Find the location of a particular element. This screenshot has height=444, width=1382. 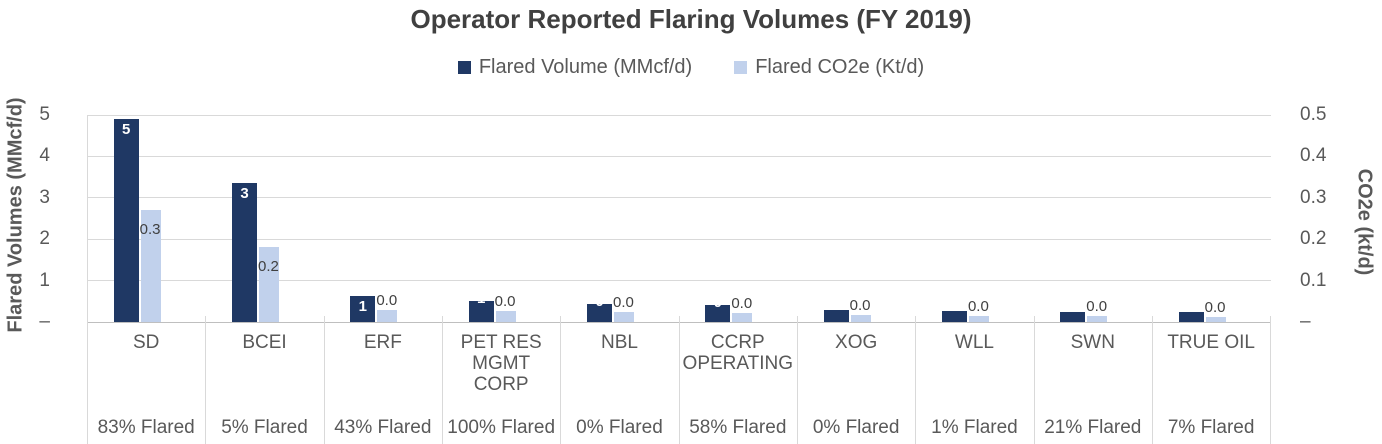

pct-flared-label: 21% Flared is located at coordinates (1093, 427).